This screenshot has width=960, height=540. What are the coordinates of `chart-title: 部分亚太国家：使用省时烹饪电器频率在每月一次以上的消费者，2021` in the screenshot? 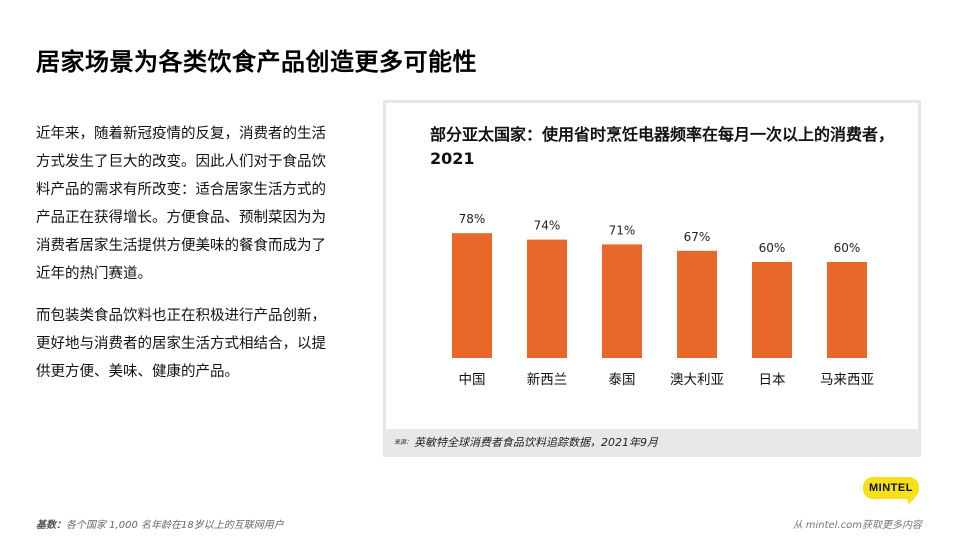 It's located at (662, 146).